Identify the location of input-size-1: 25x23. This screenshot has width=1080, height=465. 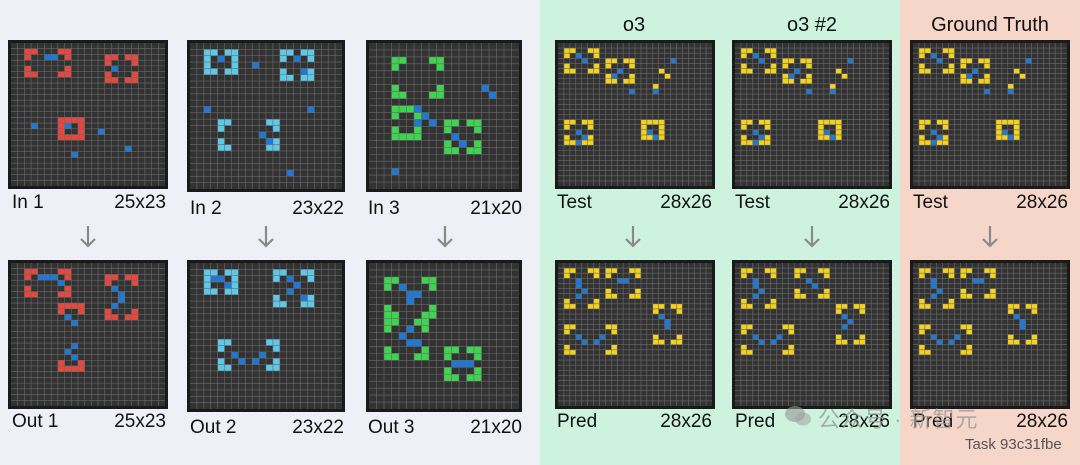
(140, 202).